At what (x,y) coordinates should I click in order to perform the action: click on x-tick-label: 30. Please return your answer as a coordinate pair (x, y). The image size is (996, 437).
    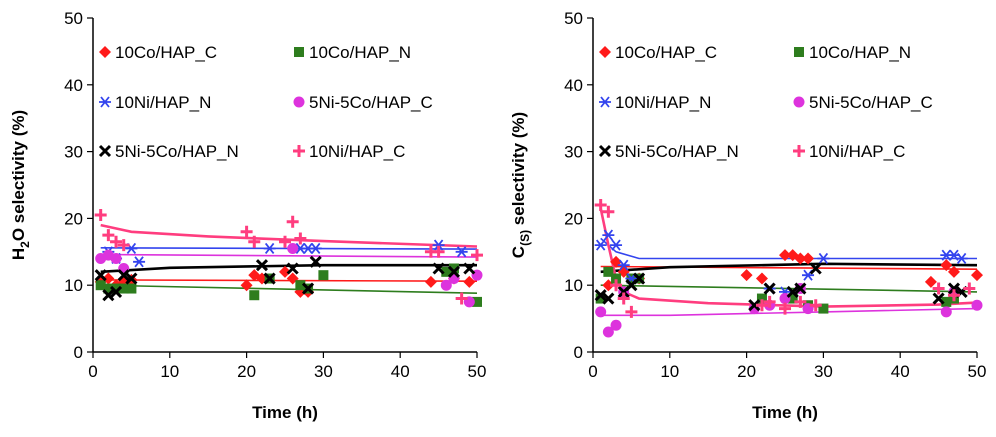
    Looking at the image, I should click on (823, 371).